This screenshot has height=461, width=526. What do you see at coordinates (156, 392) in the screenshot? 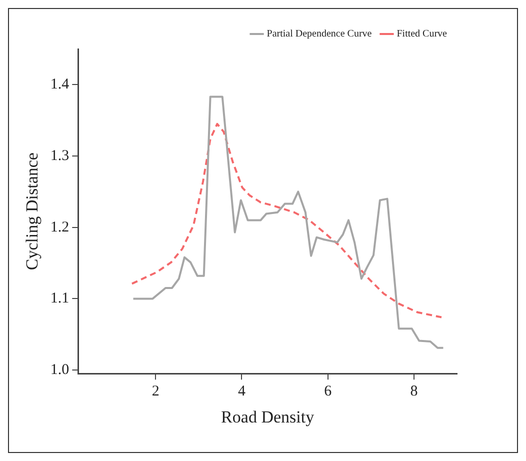
I see `x-tick-label: 2` at bounding box center [156, 392].